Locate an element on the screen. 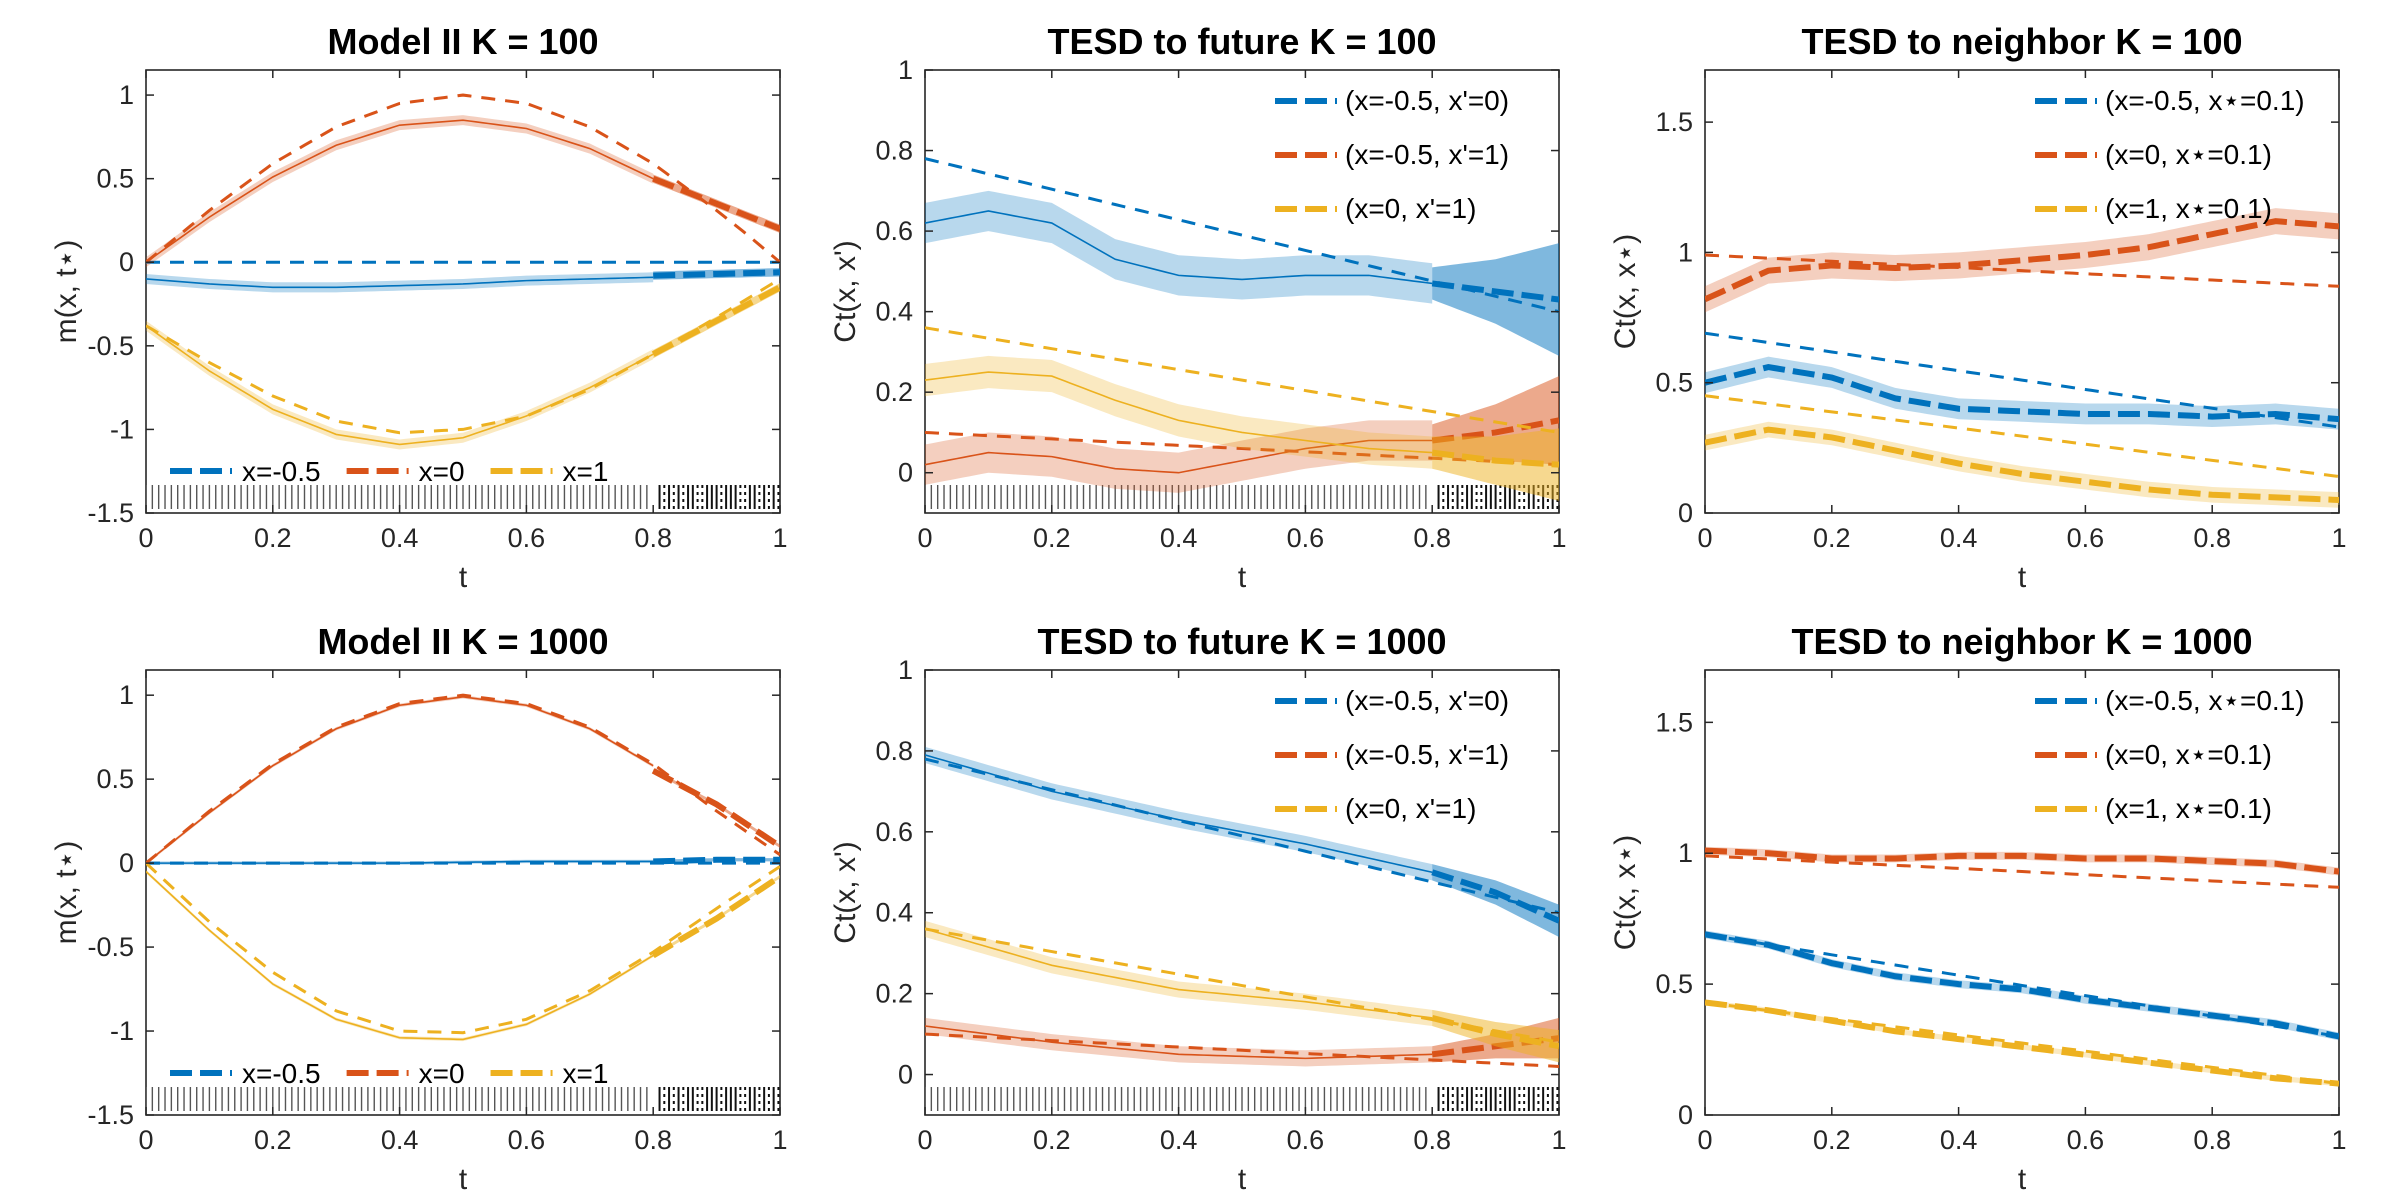 Image resolution: width=2400 pixels, height=1200 pixels. legend: x=-0.5 x=0 x=1 is located at coordinates (389, 471).